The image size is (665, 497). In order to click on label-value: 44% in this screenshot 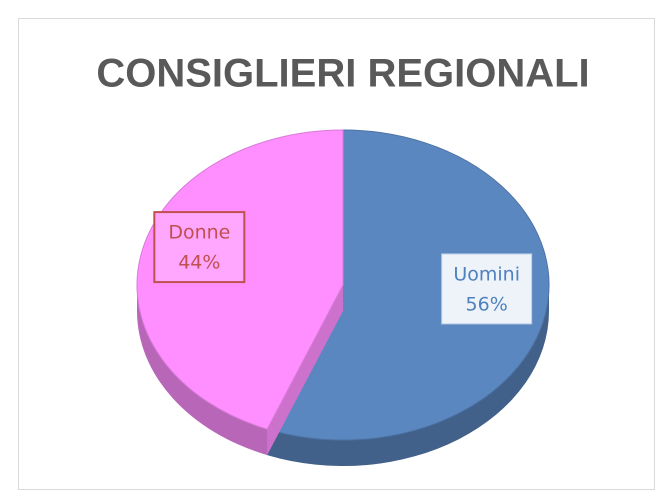, I will do `click(199, 263)`.